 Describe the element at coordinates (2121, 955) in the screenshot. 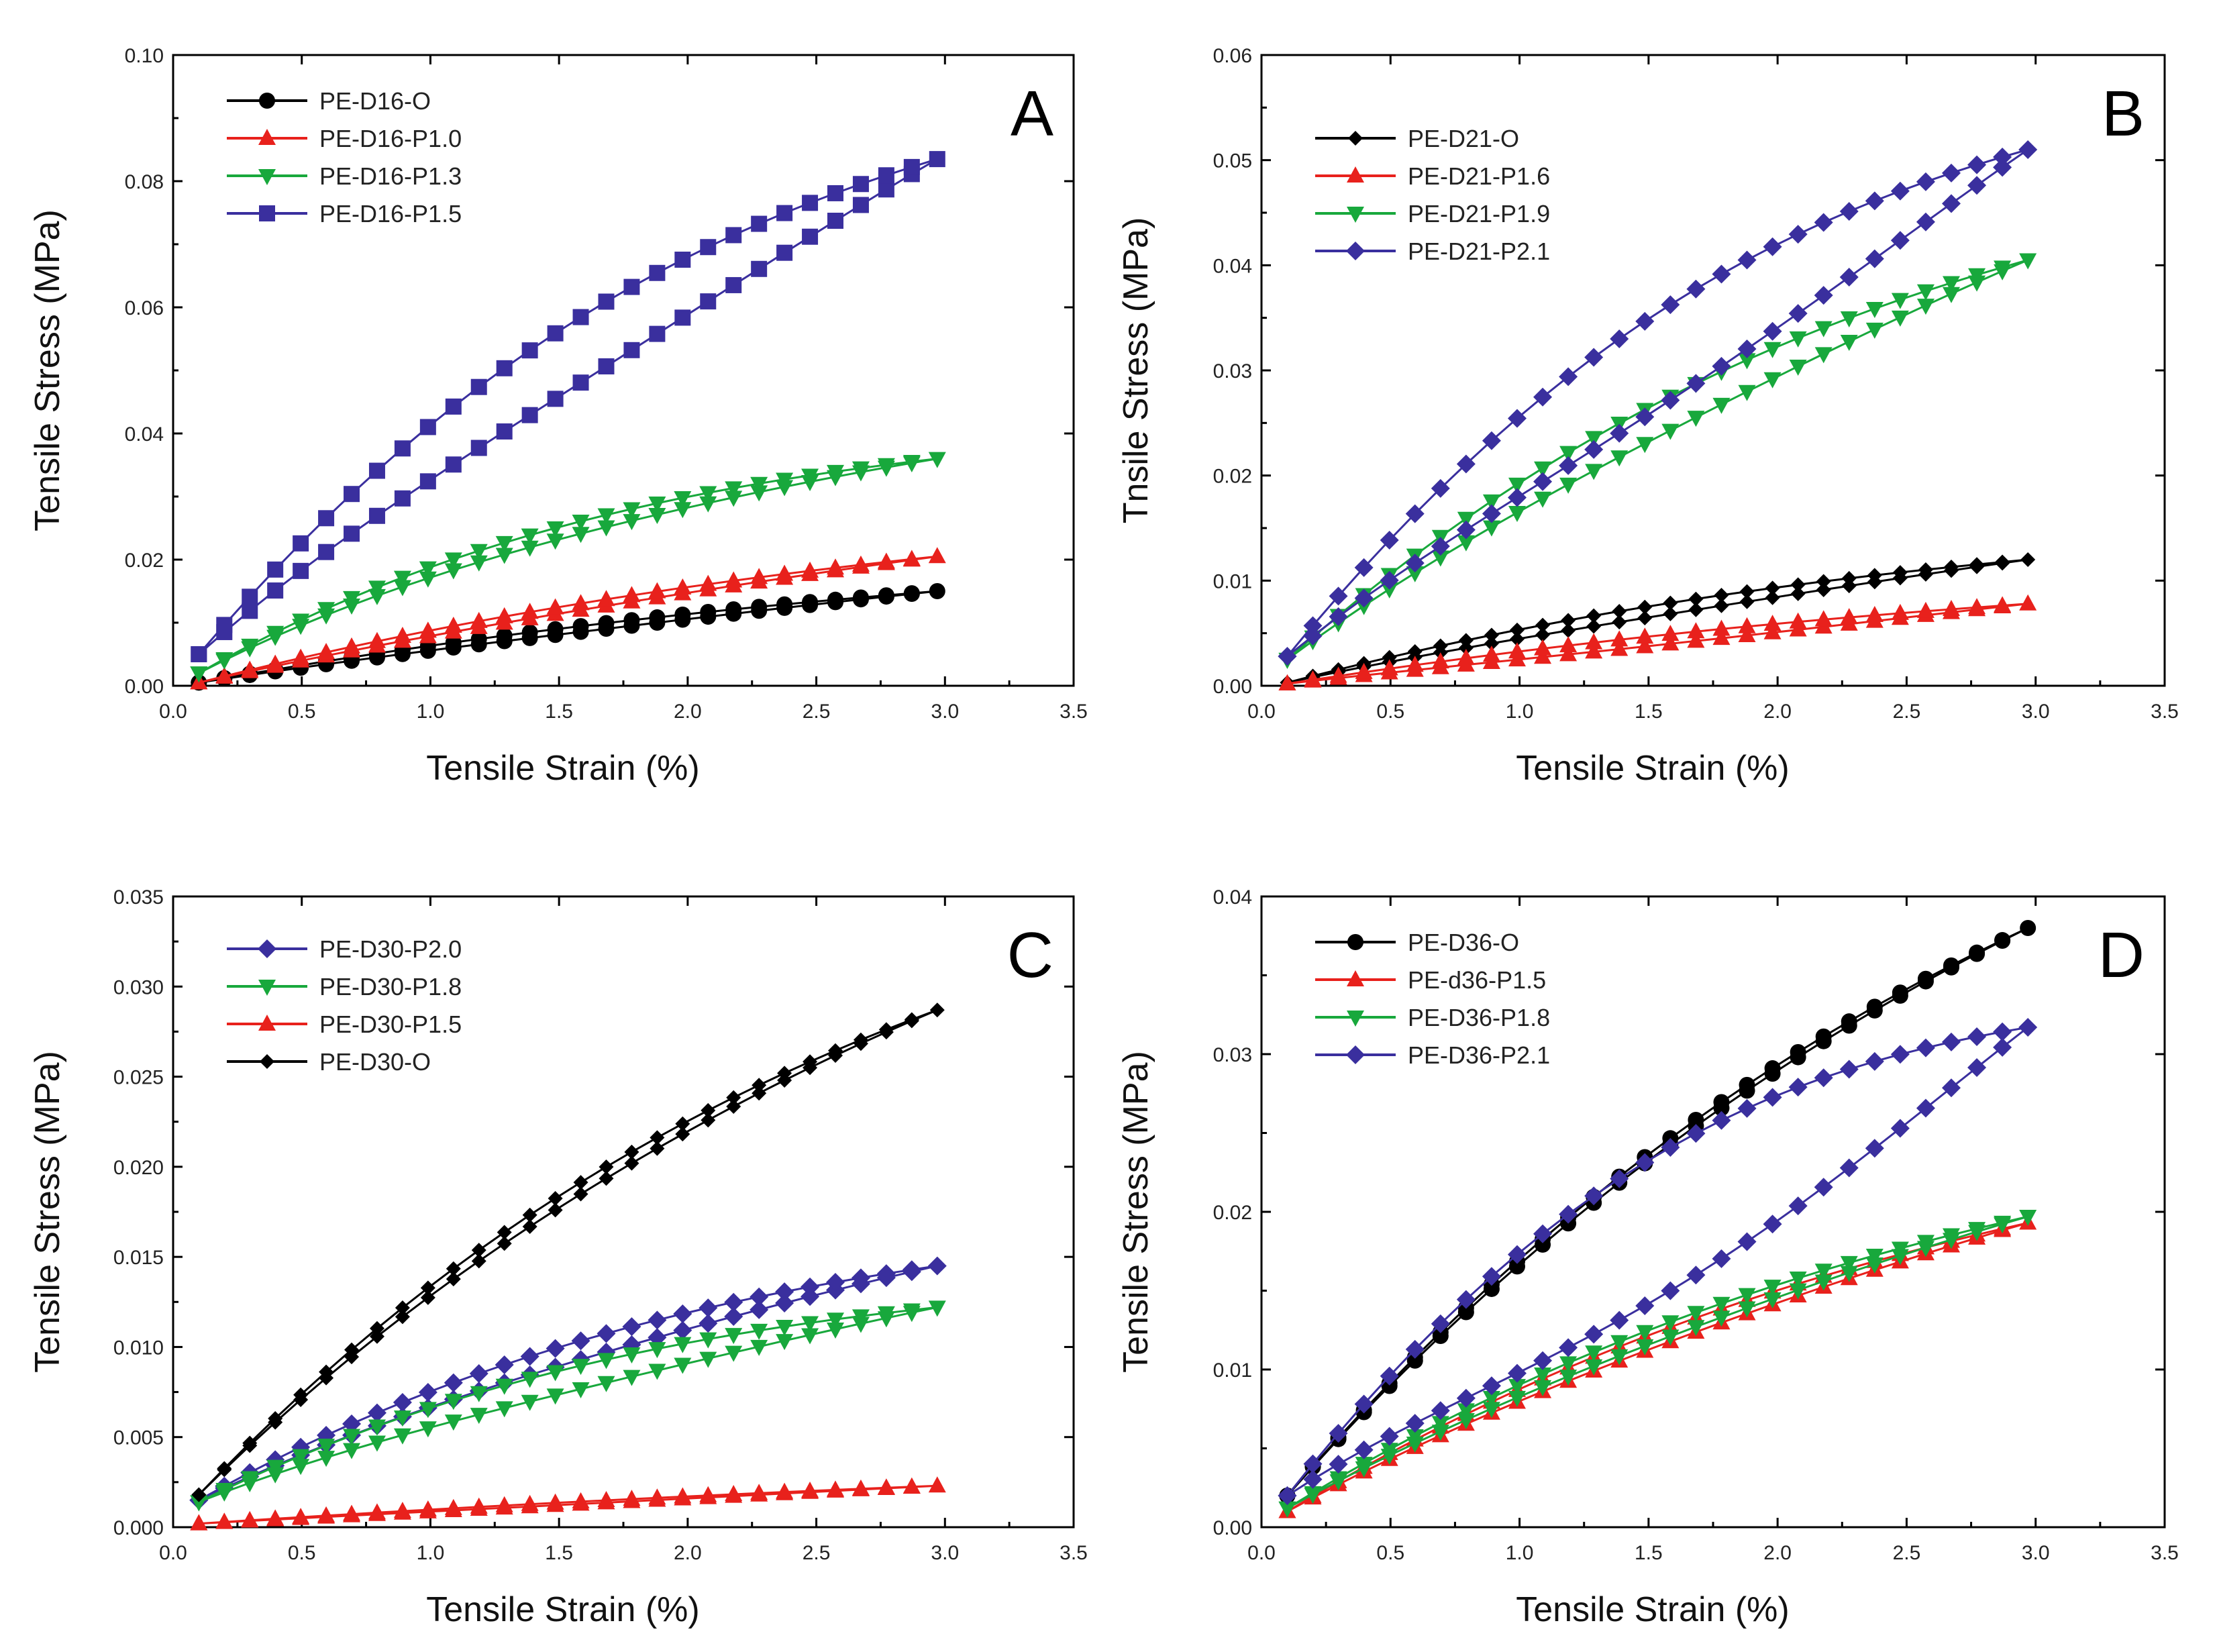

I see `panel-letter: D` at that location.